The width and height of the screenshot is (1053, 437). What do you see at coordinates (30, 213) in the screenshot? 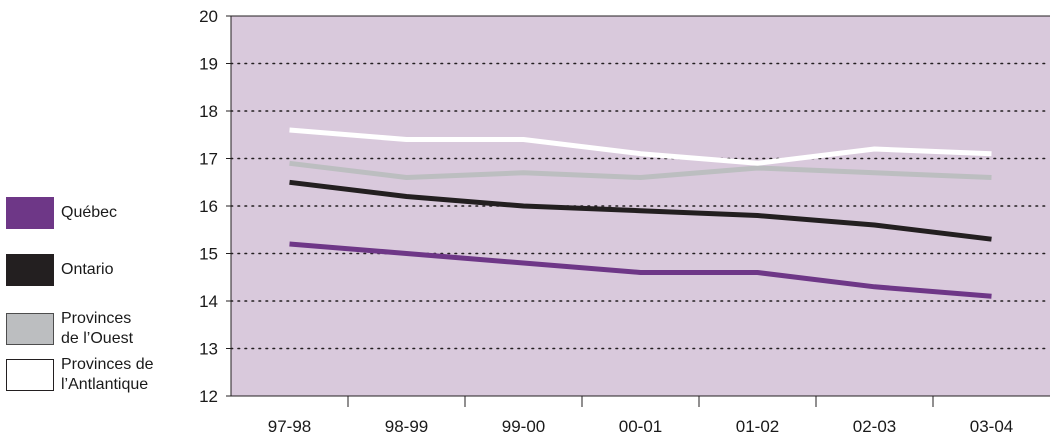
I see `legend-swatch-quebec` at bounding box center [30, 213].